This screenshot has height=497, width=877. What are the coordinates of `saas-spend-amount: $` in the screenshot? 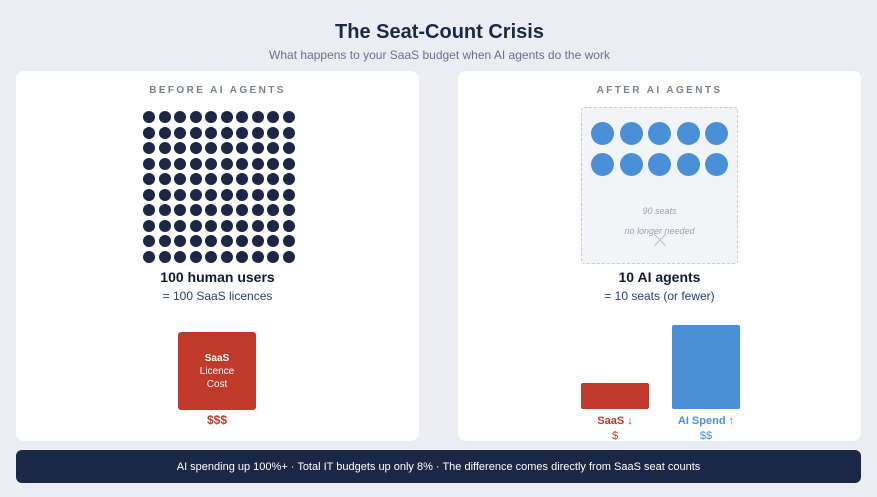 It's located at (615, 436).